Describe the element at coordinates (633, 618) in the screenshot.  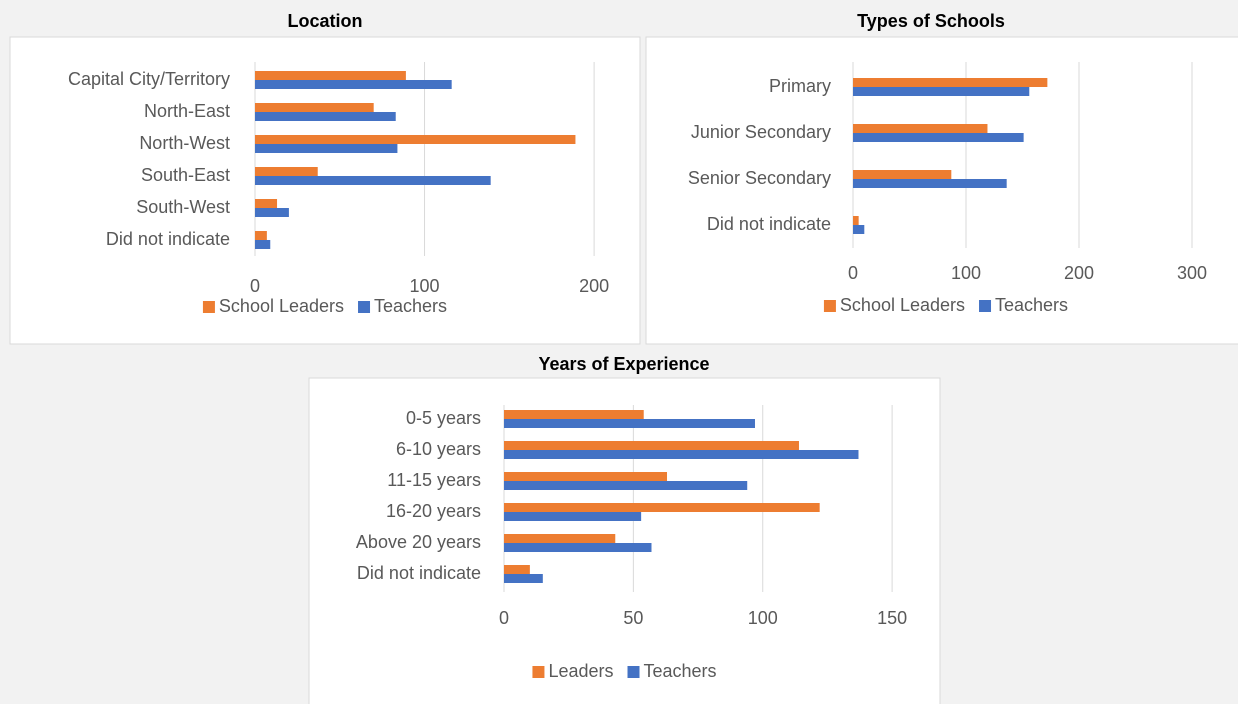
I see `x-tick-label: 50` at that location.